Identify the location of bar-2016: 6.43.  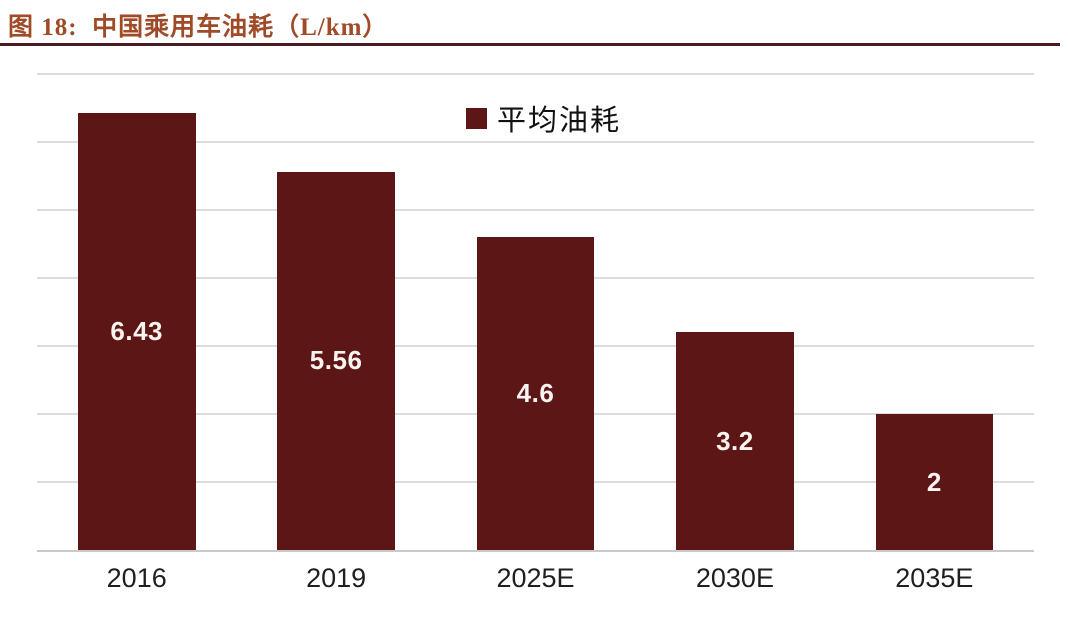
(136, 331).